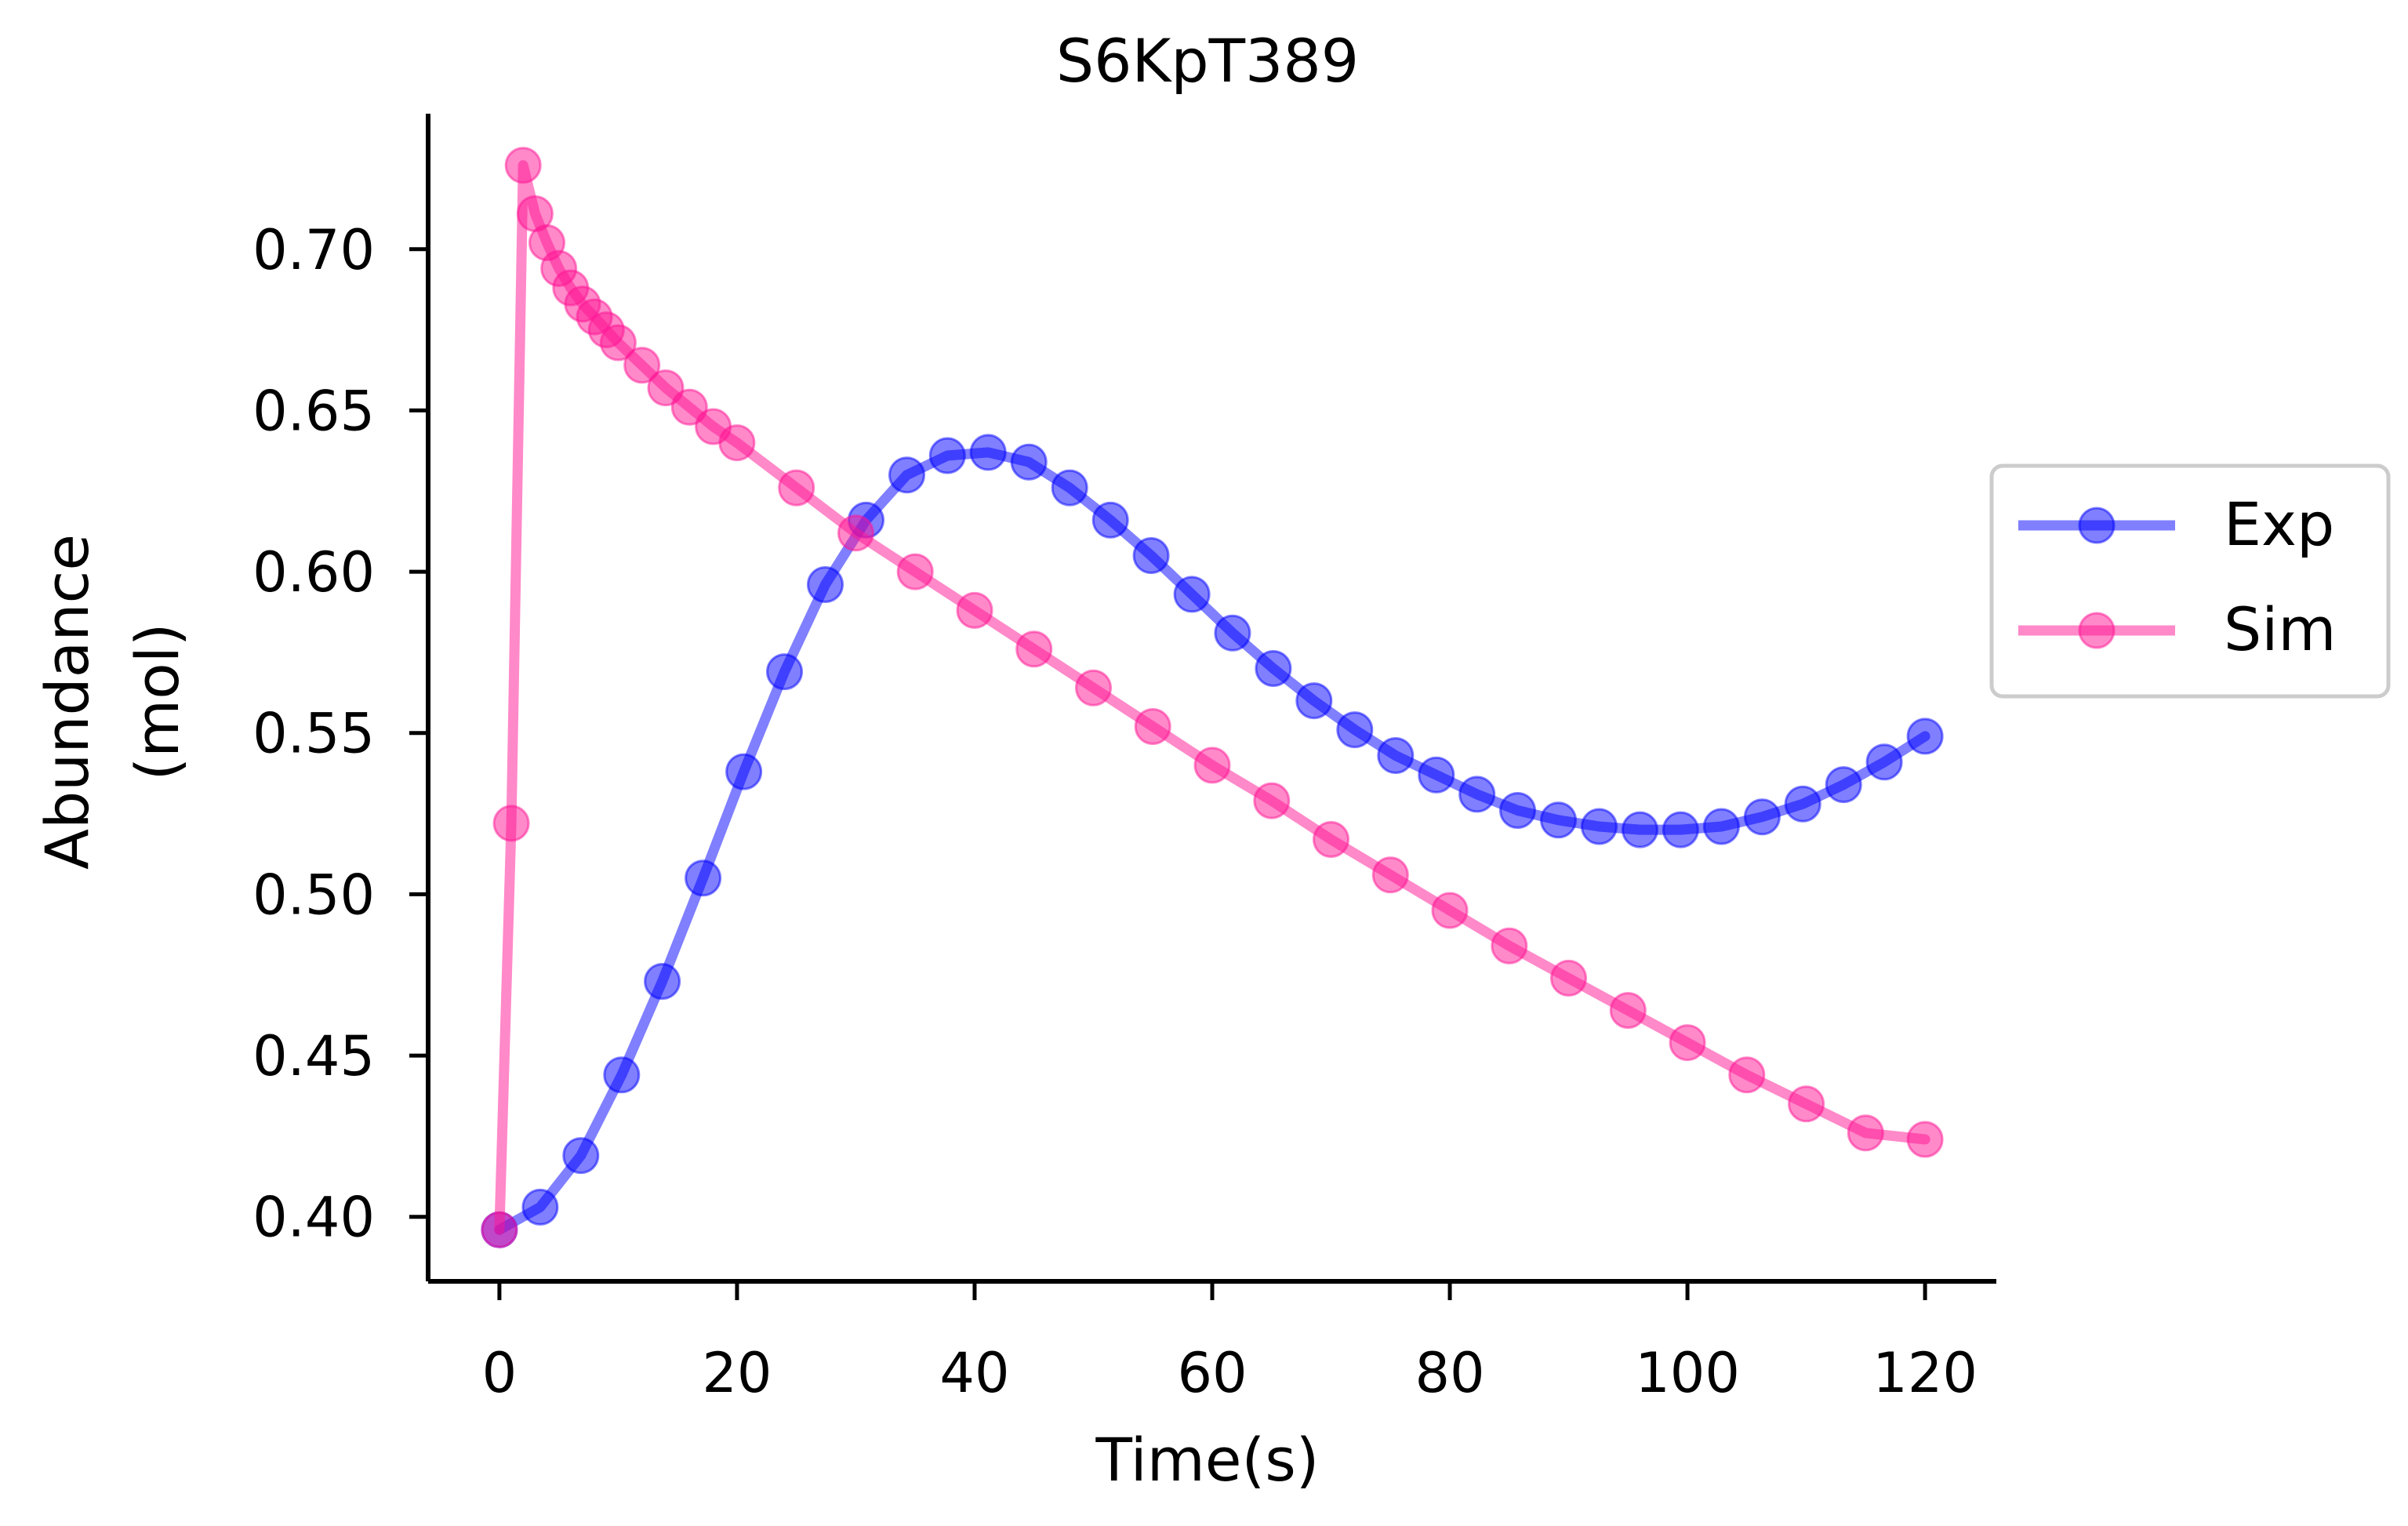 This screenshot has height=1526, width=2408. Describe the element at coordinates (2177, 629) in the screenshot. I see `legend-entry-sim: Sim` at that location.